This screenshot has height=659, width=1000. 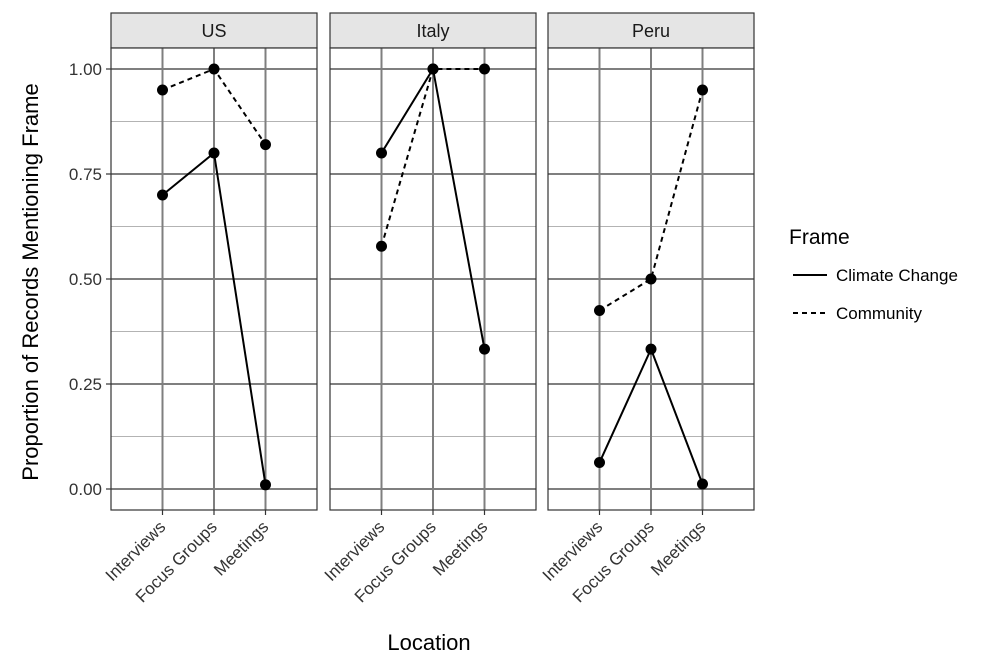 I want to click on series-line-community, so click(x=651, y=200).